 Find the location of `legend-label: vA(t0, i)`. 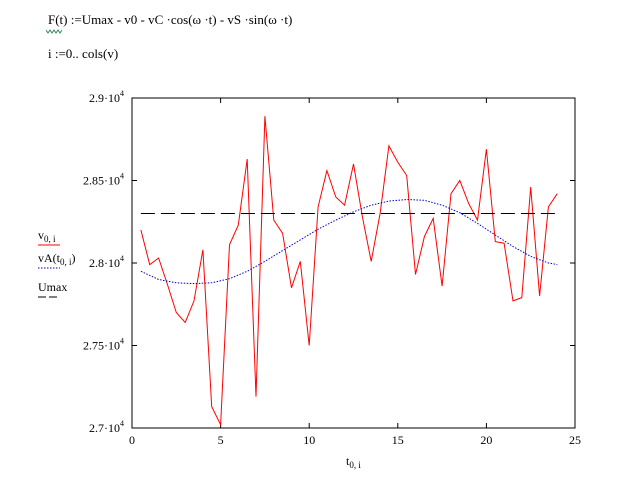

legend-label: vA(t0, i) is located at coordinates (57, 259).